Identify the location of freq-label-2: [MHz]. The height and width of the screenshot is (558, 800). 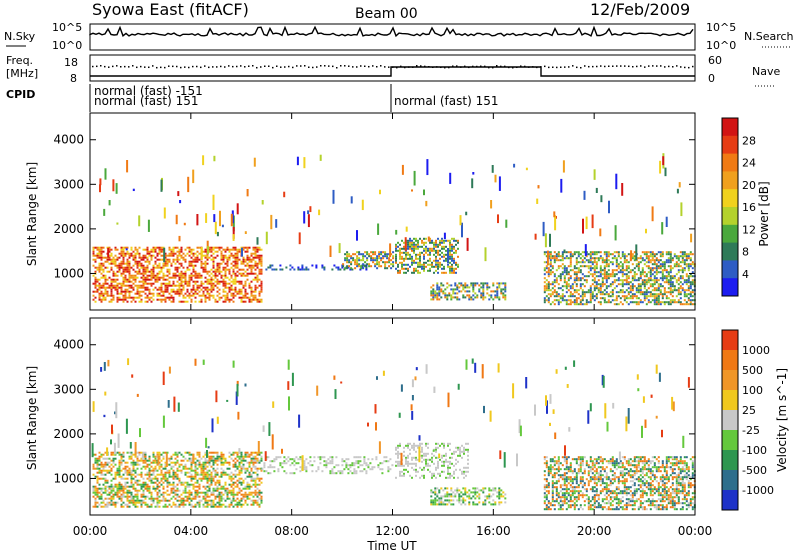
(22, 73).